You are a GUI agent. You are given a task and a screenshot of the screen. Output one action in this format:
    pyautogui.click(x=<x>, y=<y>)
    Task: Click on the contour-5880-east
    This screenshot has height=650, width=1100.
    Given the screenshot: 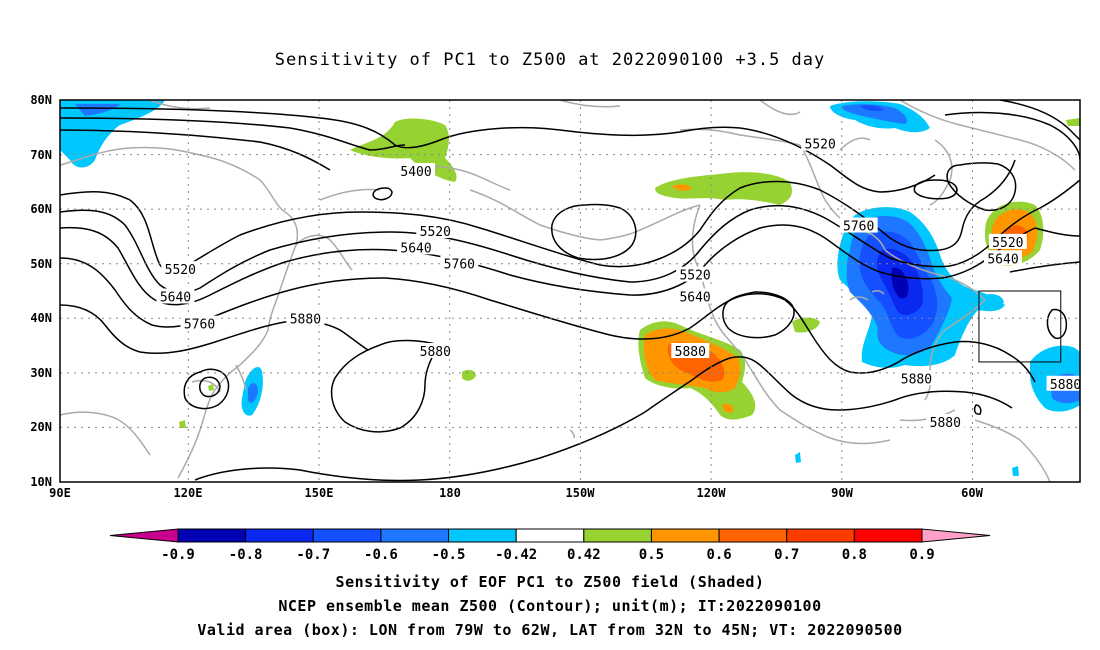 What is the action you would take?
    pyautogui.click(x=925, y=361)
    